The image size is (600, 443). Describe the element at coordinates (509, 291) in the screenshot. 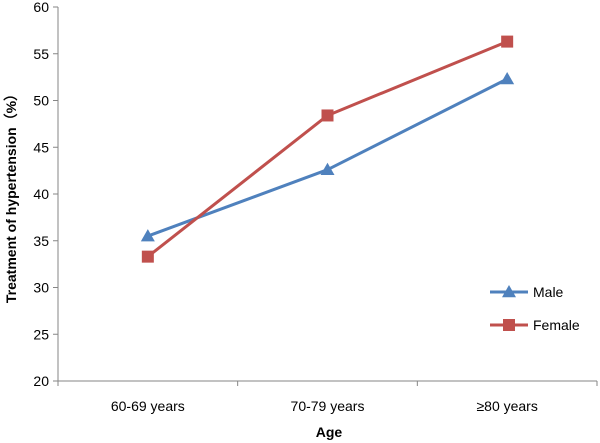

I see `legend-marker-male` at that location.